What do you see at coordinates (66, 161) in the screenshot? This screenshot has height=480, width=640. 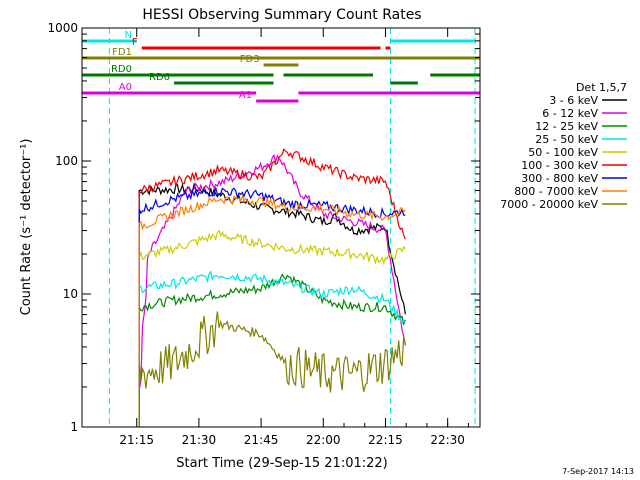 I see `y-tick-label: 100` at bounding box center [66, 161].